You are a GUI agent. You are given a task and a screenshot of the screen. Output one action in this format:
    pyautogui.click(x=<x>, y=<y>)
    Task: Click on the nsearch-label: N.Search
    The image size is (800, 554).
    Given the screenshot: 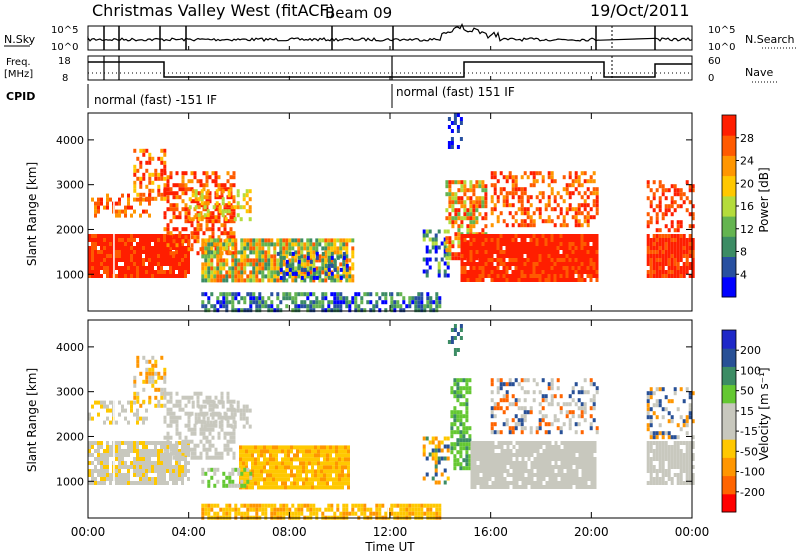 What is the action you would take?
    pyautogui.click(x=770, y=39)
    